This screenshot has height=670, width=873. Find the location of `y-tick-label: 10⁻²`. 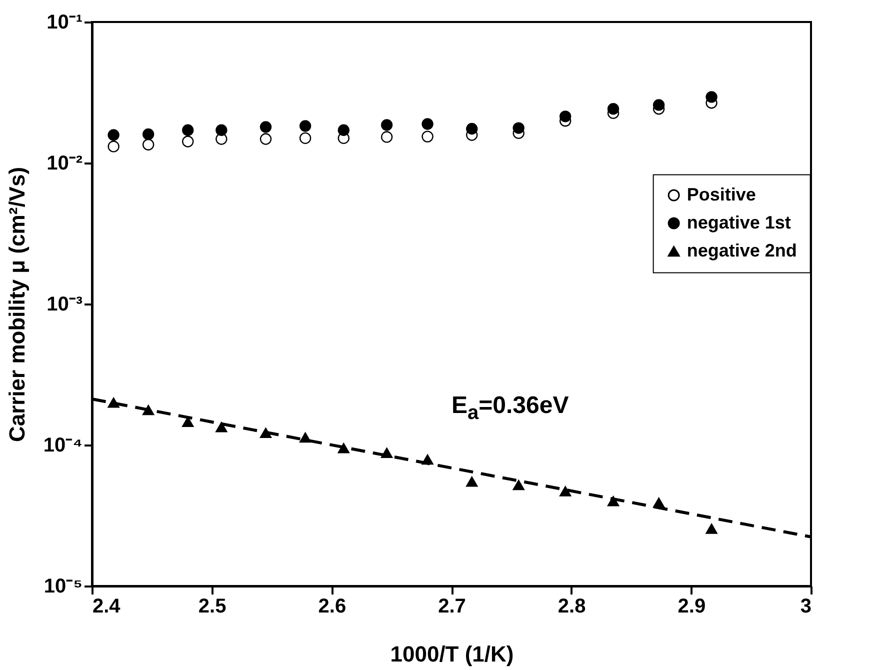

y-tick-label: 10⁻² is located at coordinates (64, 163).